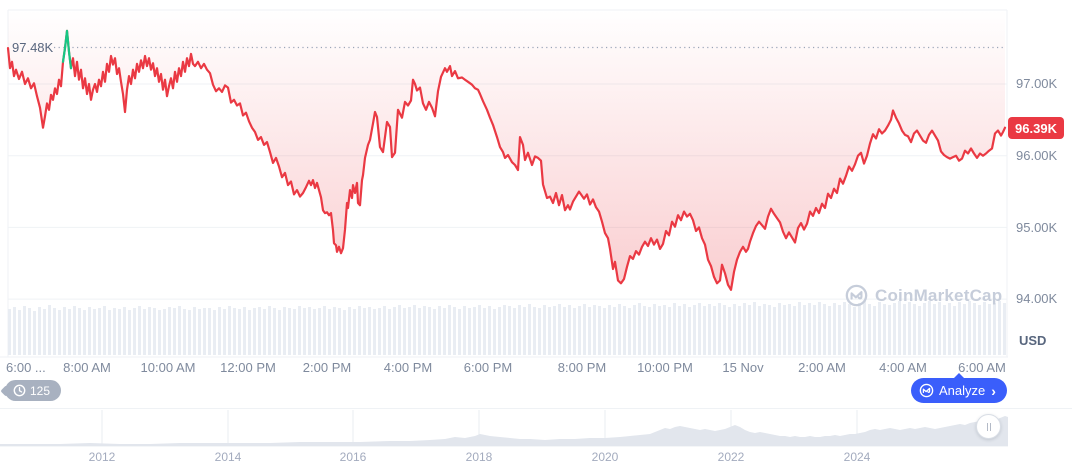  What do you see at coordinates (993, 390) in the screenshot?
I see `chevron-right-icon: ›` at bounding box center [993, 390].